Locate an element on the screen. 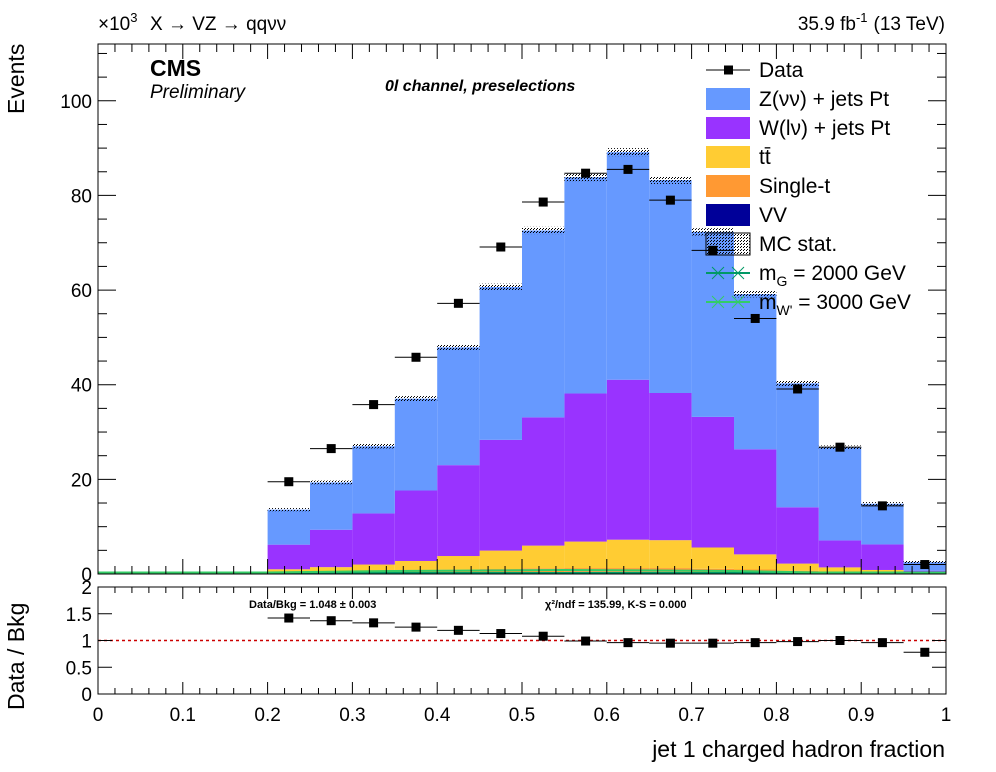 The width and height of the screenshot is (996, 772). legend-label: tt̄ is located at coordinates (765, 157).